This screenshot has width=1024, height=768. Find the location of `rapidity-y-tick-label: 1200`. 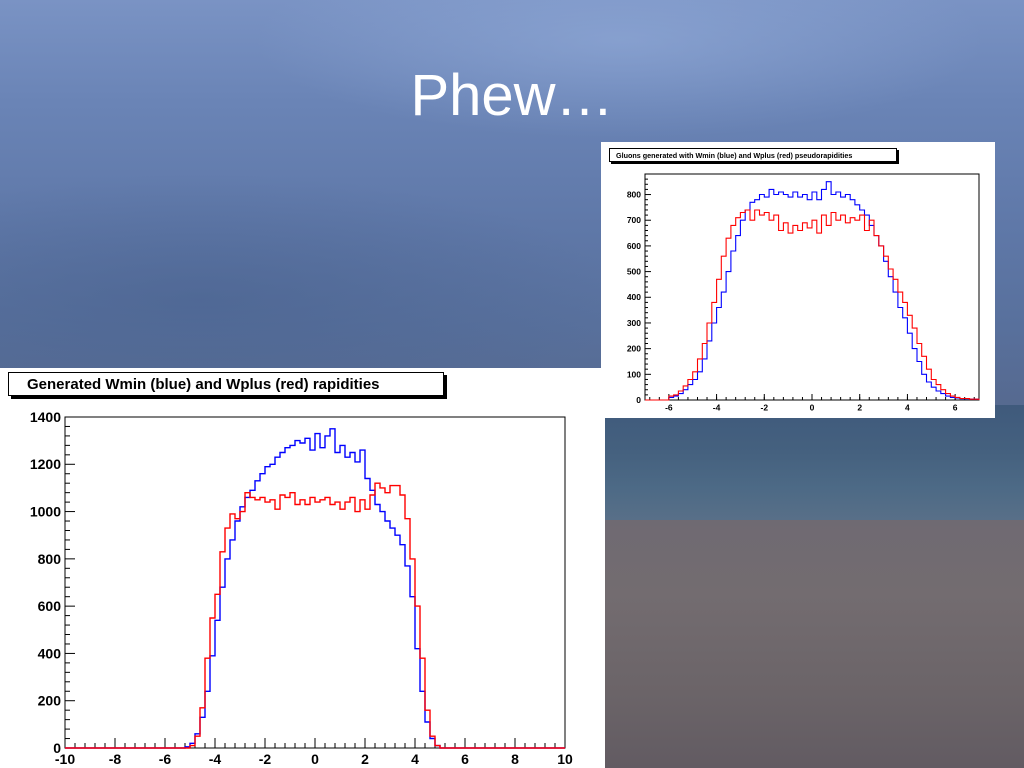

rapidity-y-tick-label: 1200 is located at coordinates (45, 464).